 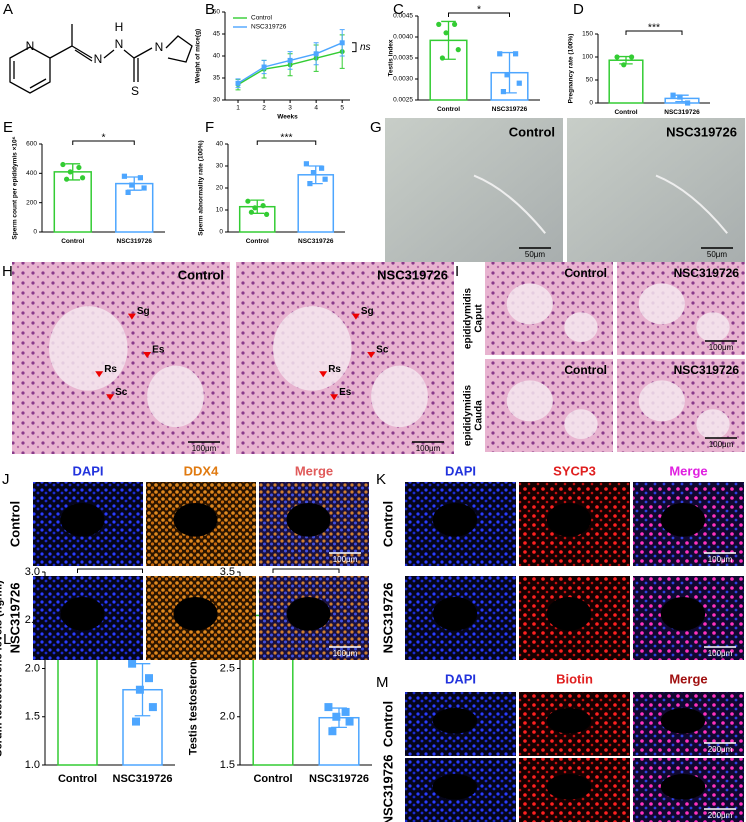 I want to click on y-tick-label: 0.0035, so click(x=403, y=58).